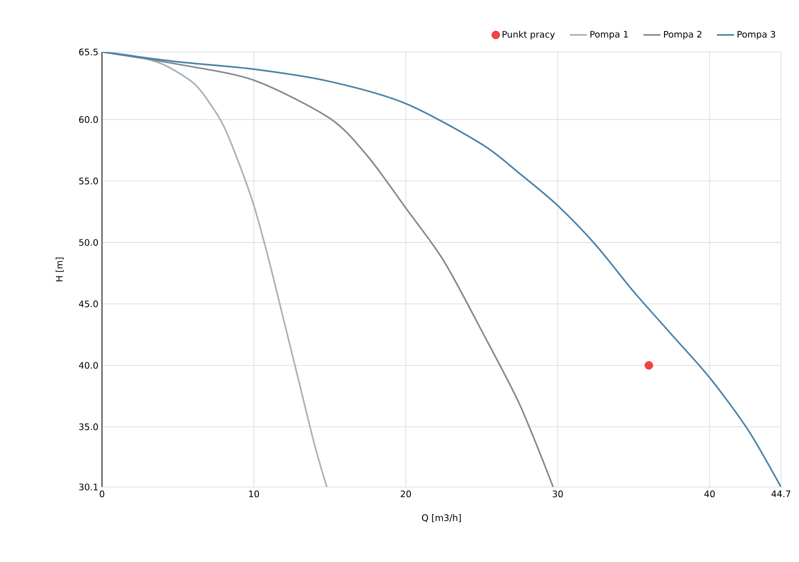 The height and width of the screenshot is (562, 799). Describe the element at coordinates (88, 365) in the screenshot. I see `y-tick-label: 40.0` at that location.